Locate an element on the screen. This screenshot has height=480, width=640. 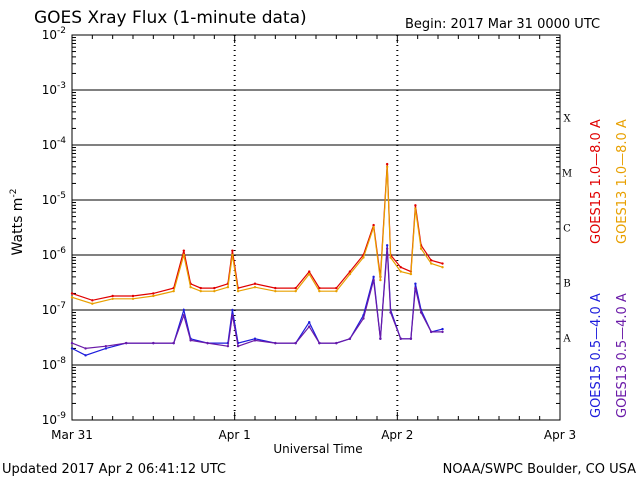
y-tick-label: 10⁻² is located at coordinates (54, 34).